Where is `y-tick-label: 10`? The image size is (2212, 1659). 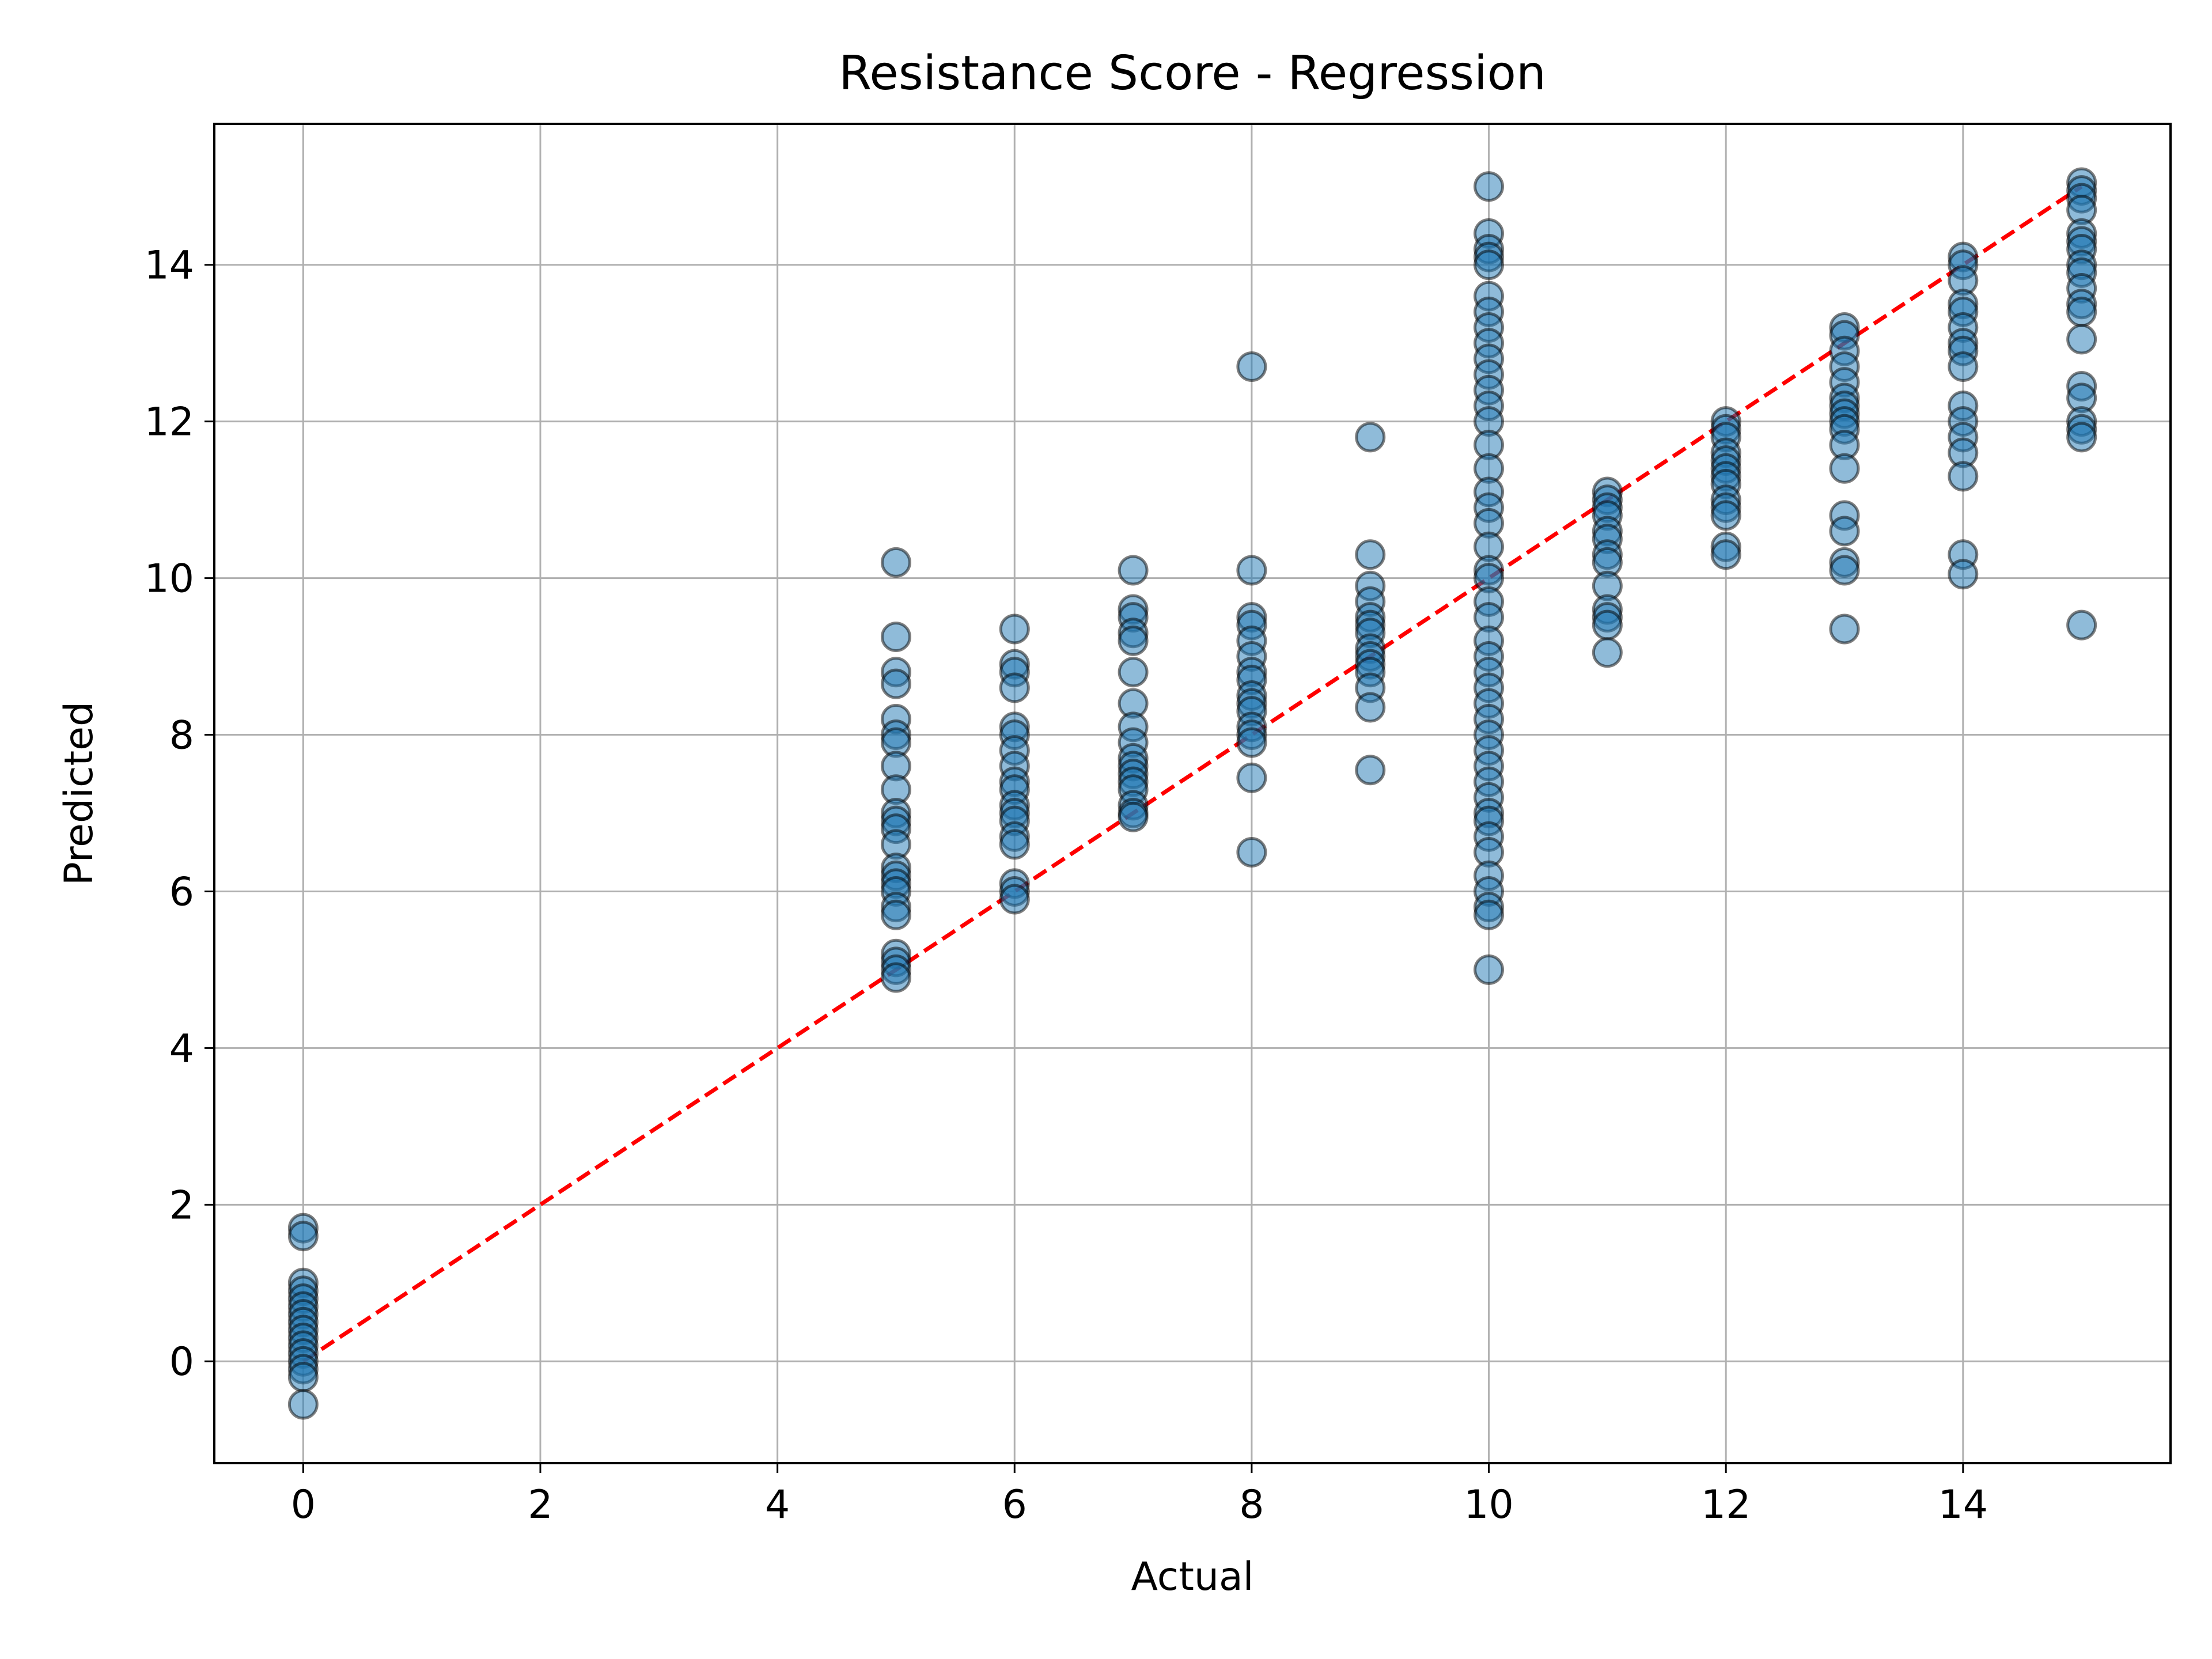
y-tick-label: 10 is located at coordinates (169, 579).